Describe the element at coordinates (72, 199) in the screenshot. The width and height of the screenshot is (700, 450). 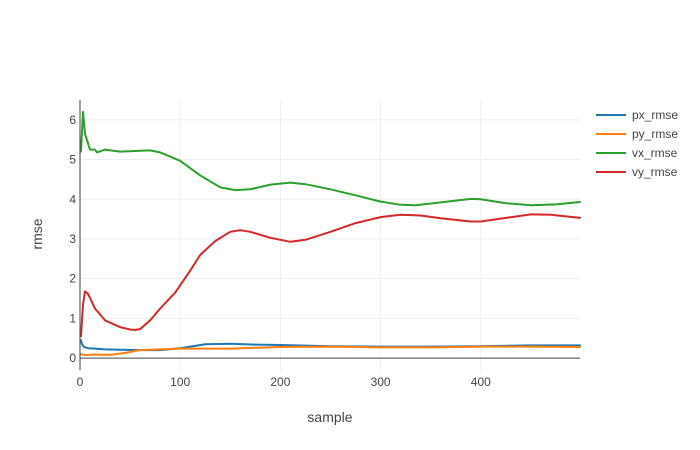
I see `y-tick-label: 4` at that location.